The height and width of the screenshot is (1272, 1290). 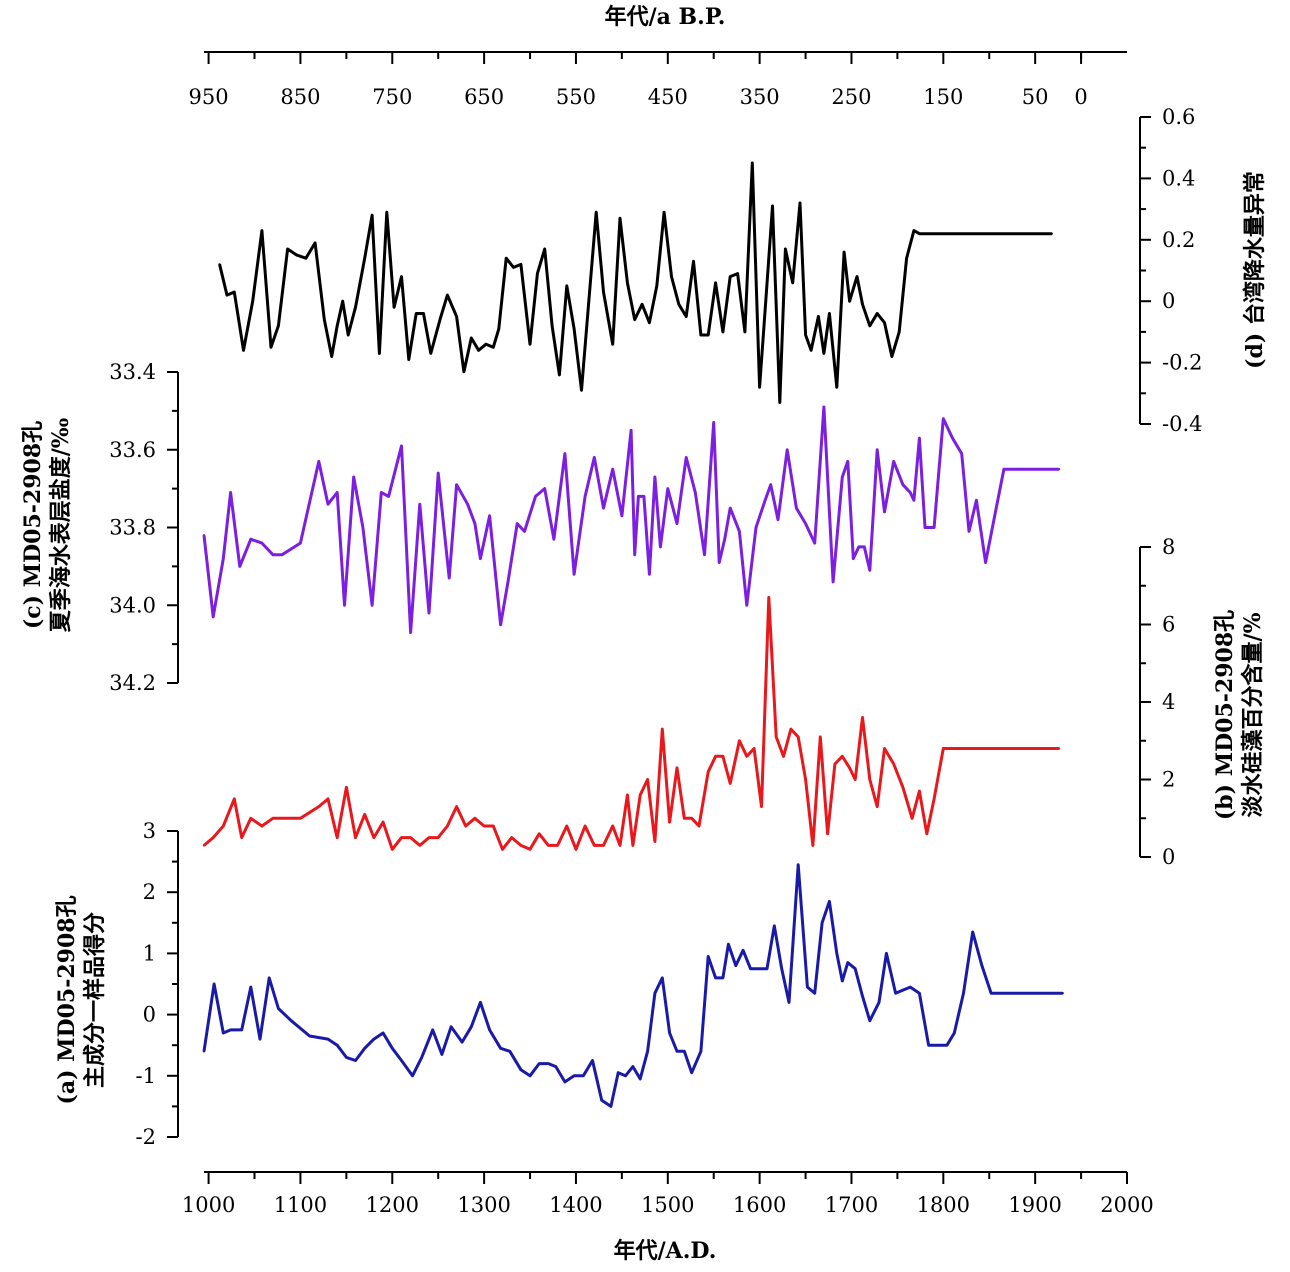 What do you see at coordinates (943, 1205) in the screenshot?
I see `bottom-tick-label: 1800` at bounding box center [943, 1205].